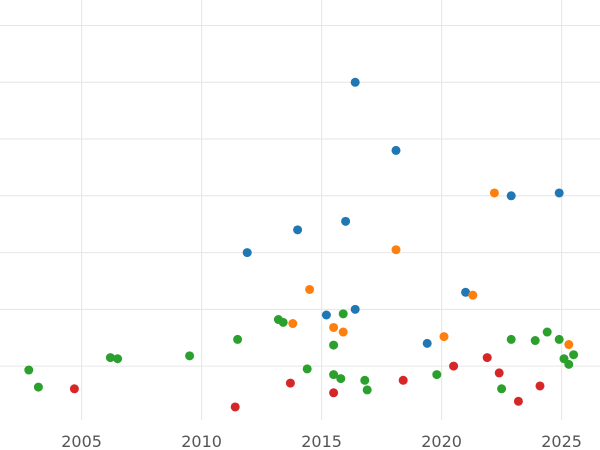  Describe the element at coordinates (201, 441) in the screenshot. I see `x-tick-label: 2010` at that location.